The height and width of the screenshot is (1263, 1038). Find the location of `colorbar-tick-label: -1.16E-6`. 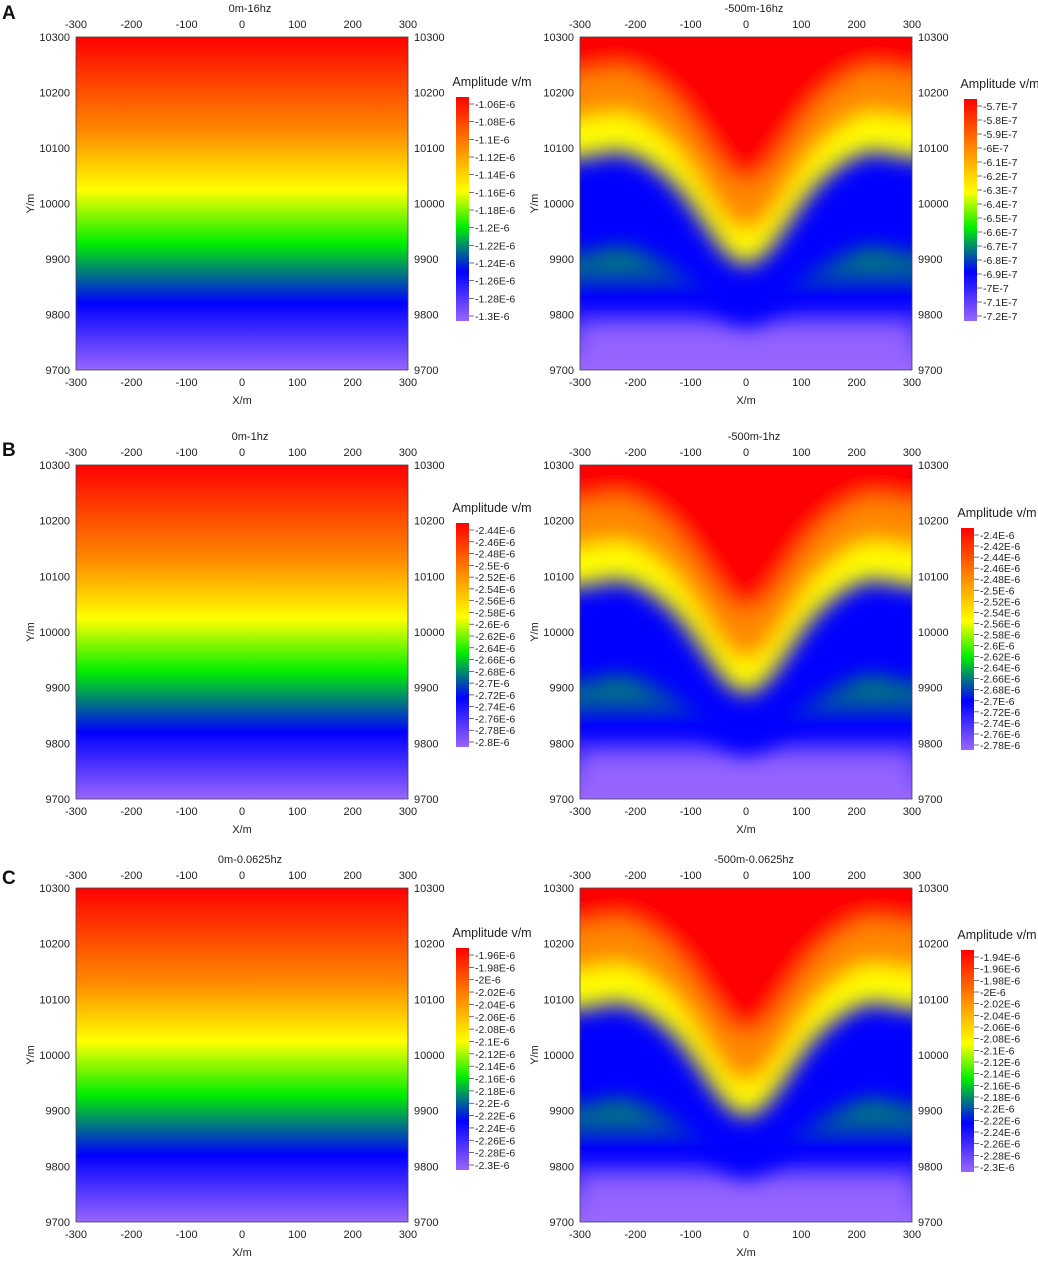

colorbar-tick-label: -1.16E-6 is located at coordinates (495, 193).